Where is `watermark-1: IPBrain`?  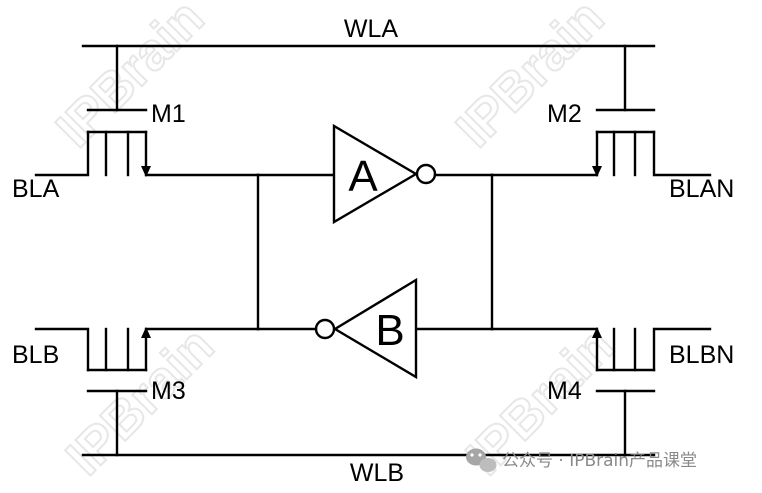
watermark-1: IPBrain is located at coordinates (130, 79).